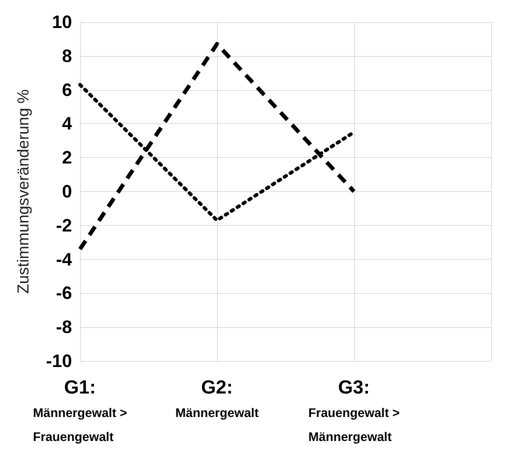 The image size is (505, 451). I want to click on y-tick-label: -2, so click(64, 225).